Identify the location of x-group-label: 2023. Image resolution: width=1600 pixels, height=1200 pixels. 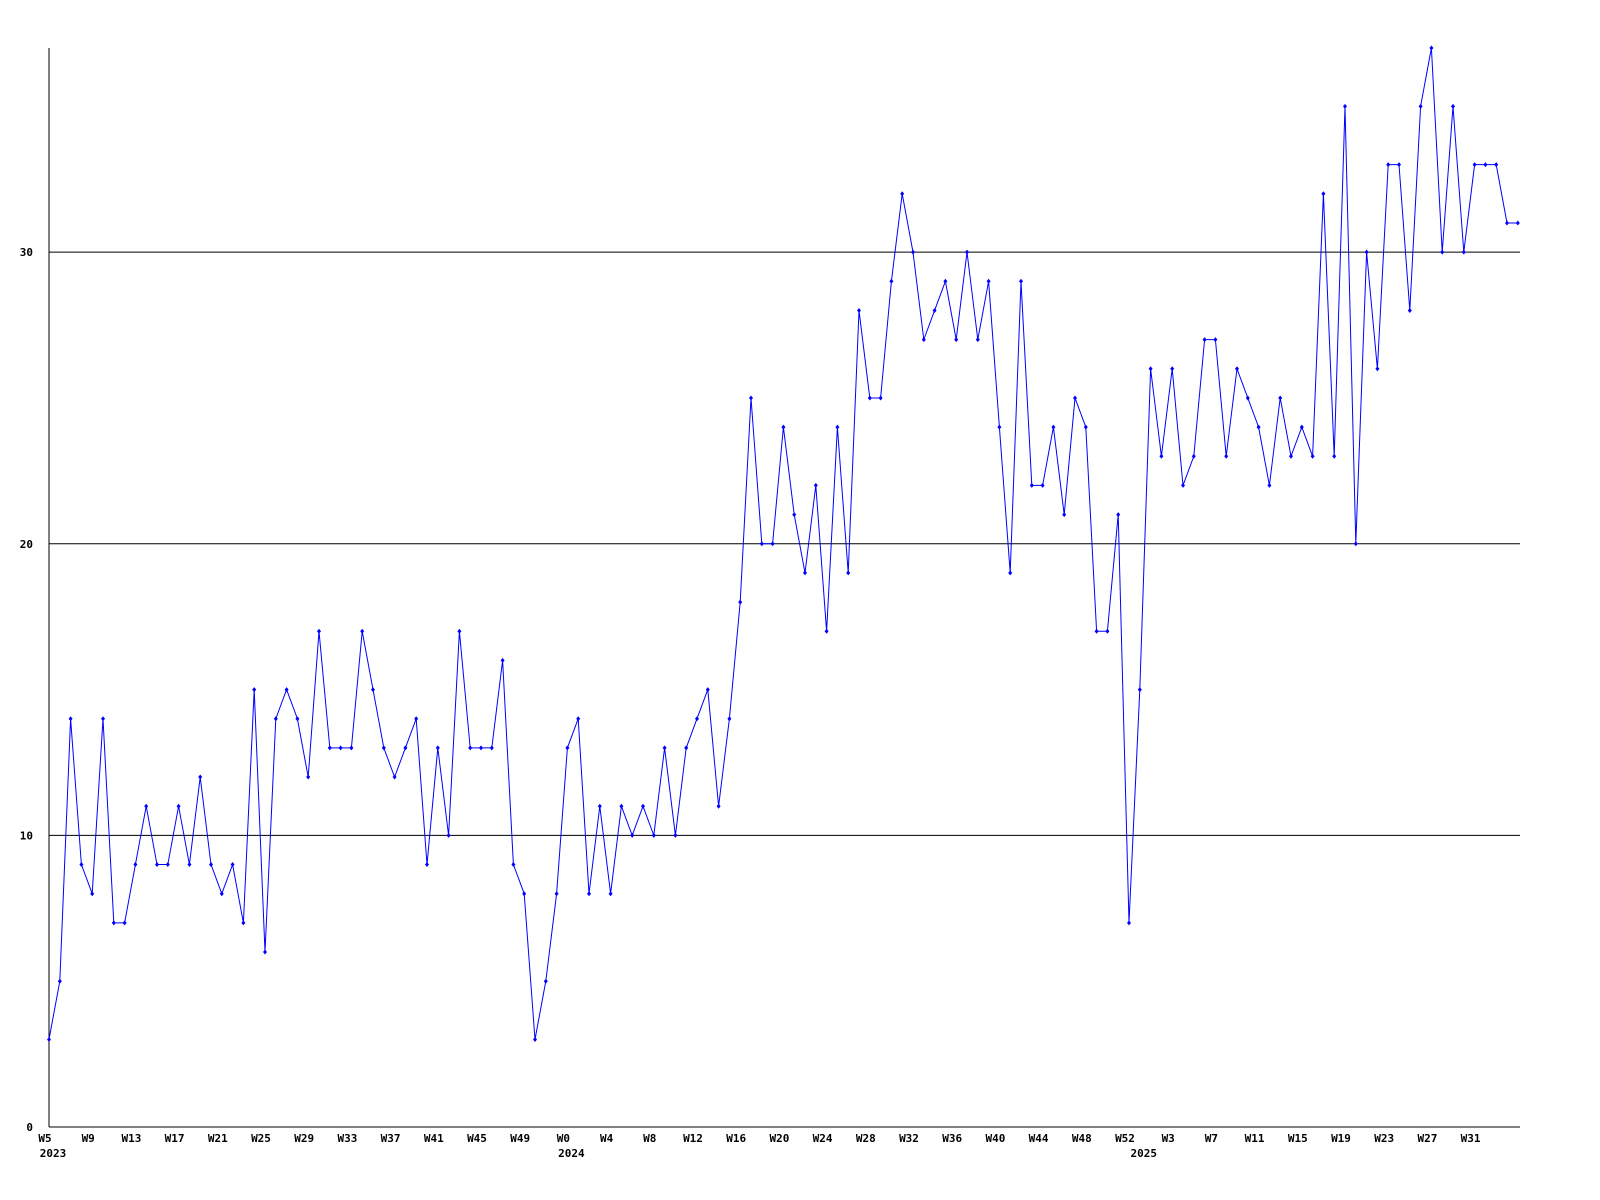
(53, 1153).